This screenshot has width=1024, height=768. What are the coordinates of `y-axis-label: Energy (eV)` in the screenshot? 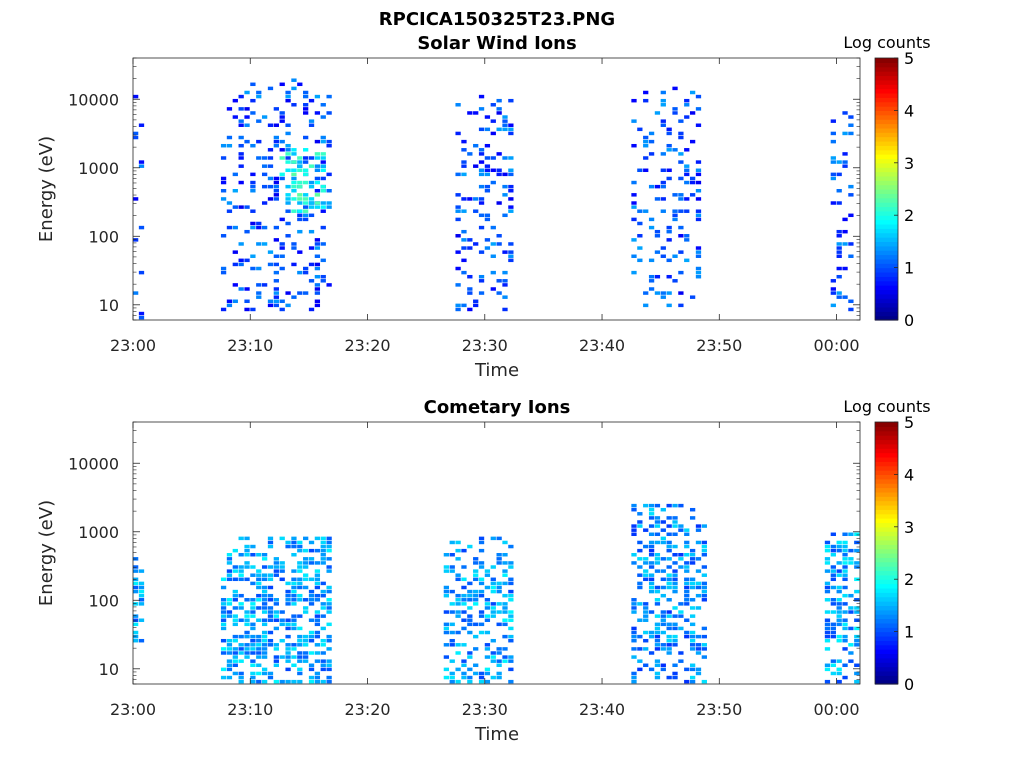 It's located at (46, 189).